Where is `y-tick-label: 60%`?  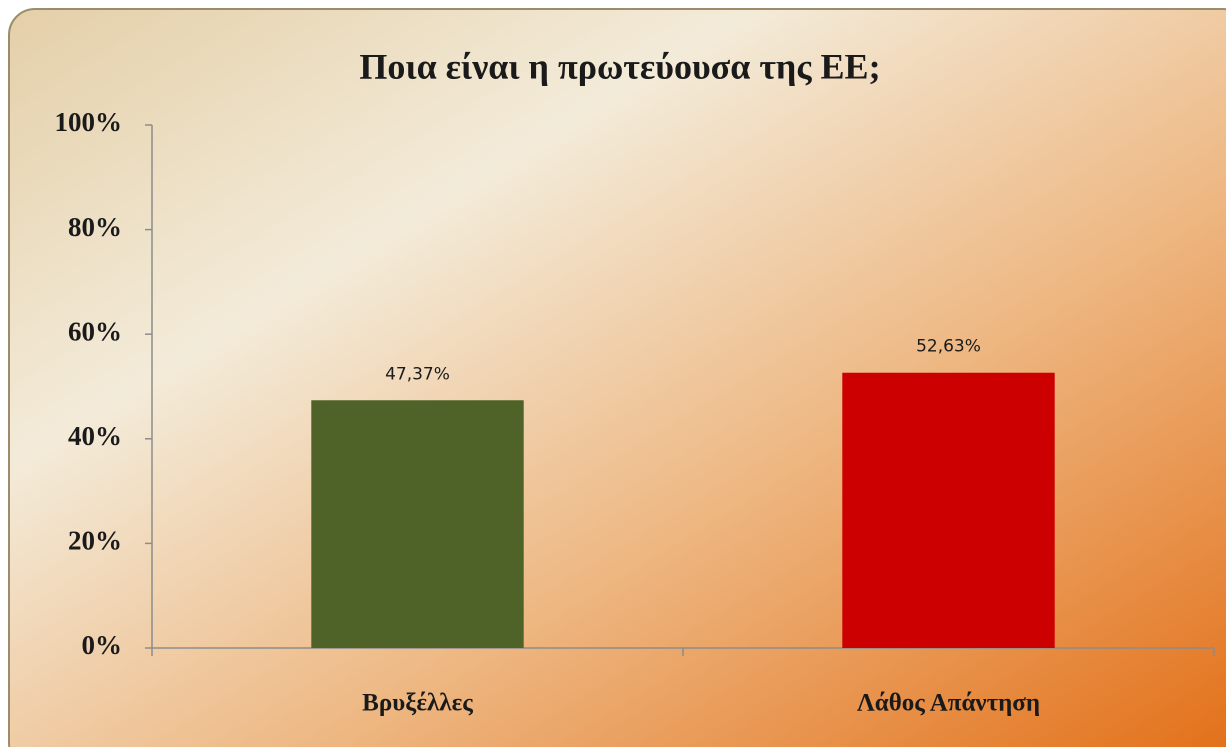
y-tick-label: 60% is located at coordinates (95, 331).